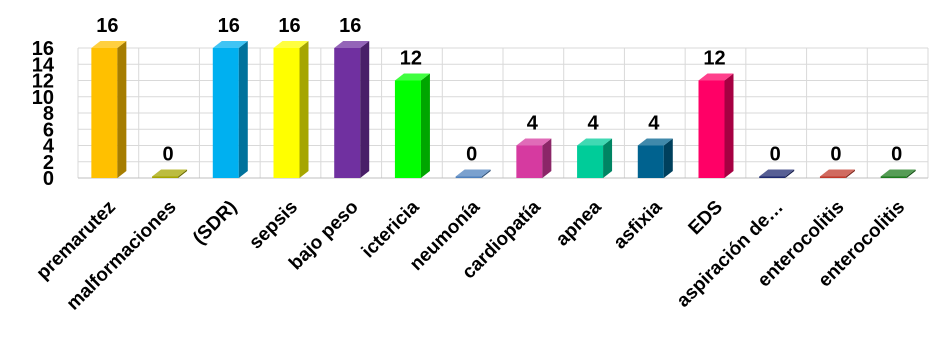  What do you see at coordinates (43, 65) in the screenshot?
I see `y-tick-label: 14` at bounding box center [43, 65].